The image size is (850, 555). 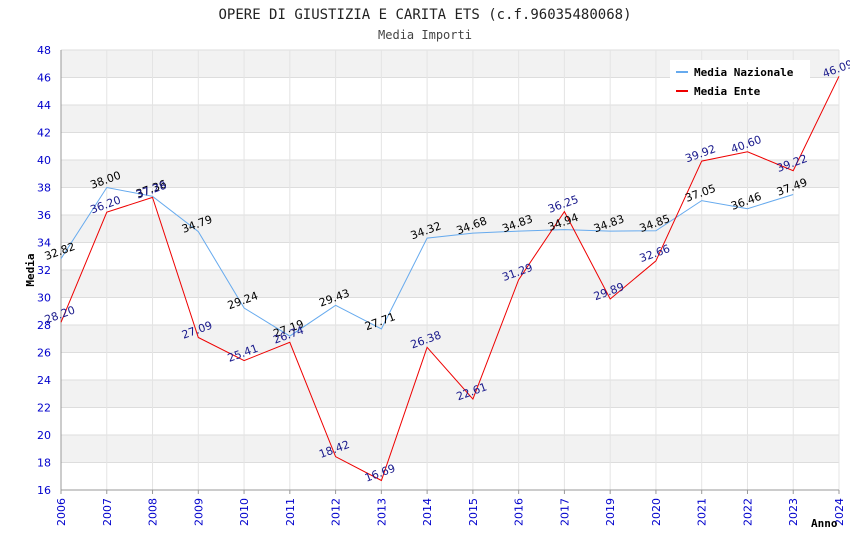 What do you see at coordinates (702, 512) in the screenshot?
I see `x-tick-label: 2021` at bounding box center [702, 512].